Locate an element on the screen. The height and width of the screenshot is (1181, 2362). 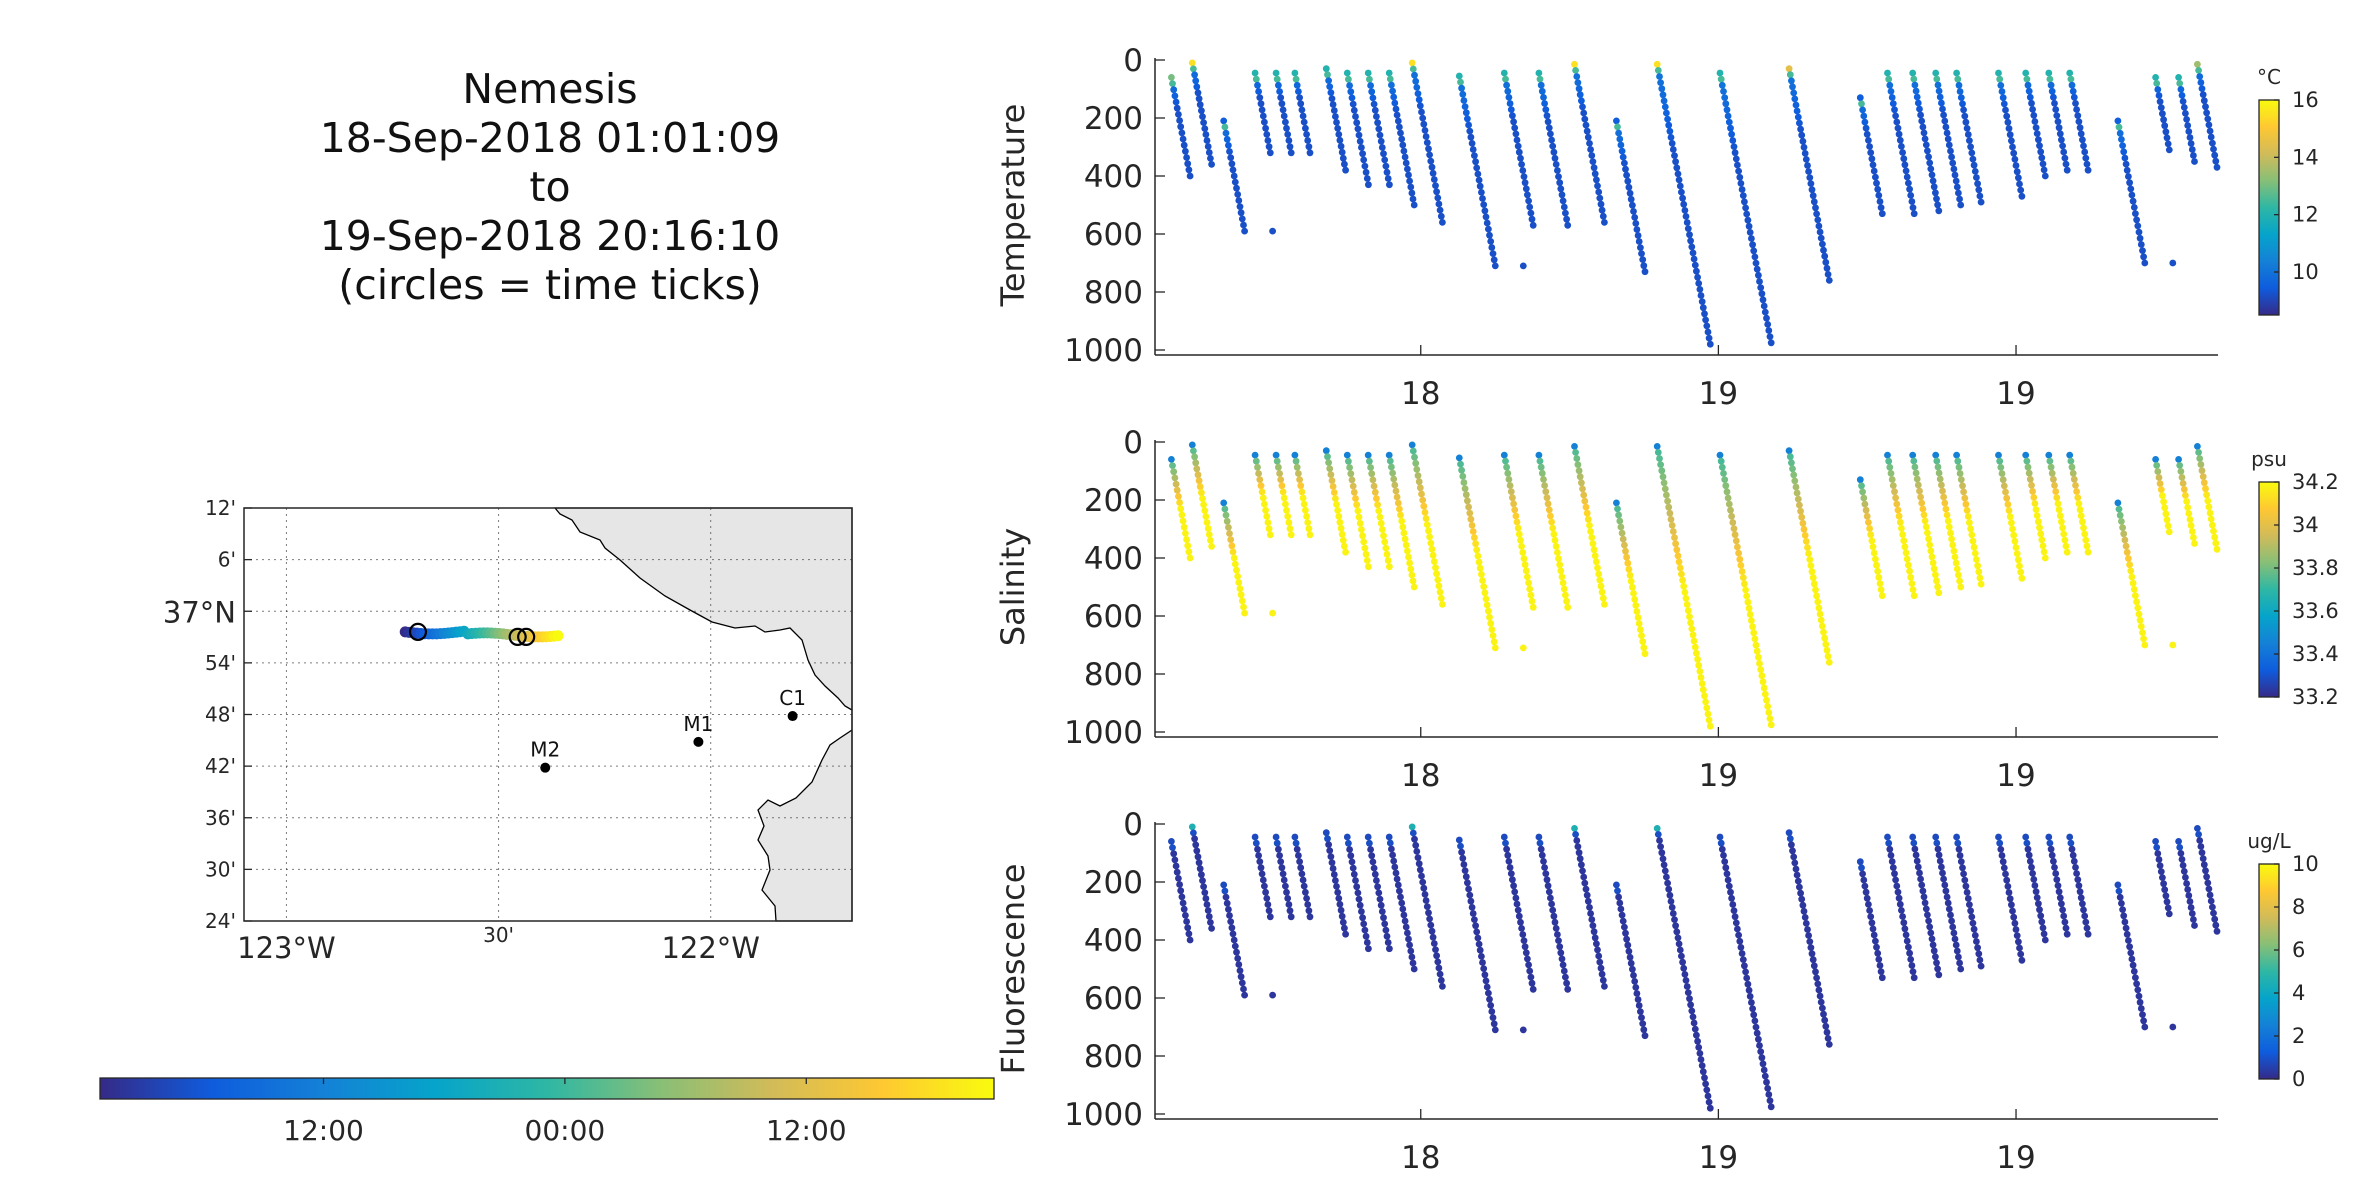
fluorescence-point-28-extra is located at coordinates (2173, 1027).